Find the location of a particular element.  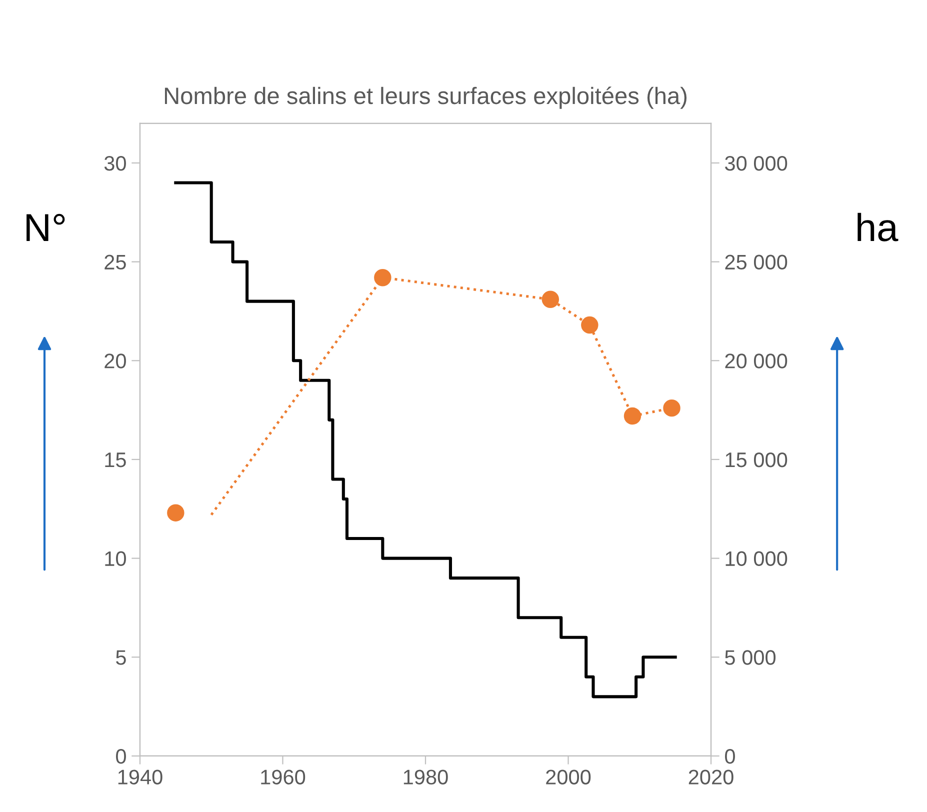

y-axis-title: N° is located at coordinates (45, 228).